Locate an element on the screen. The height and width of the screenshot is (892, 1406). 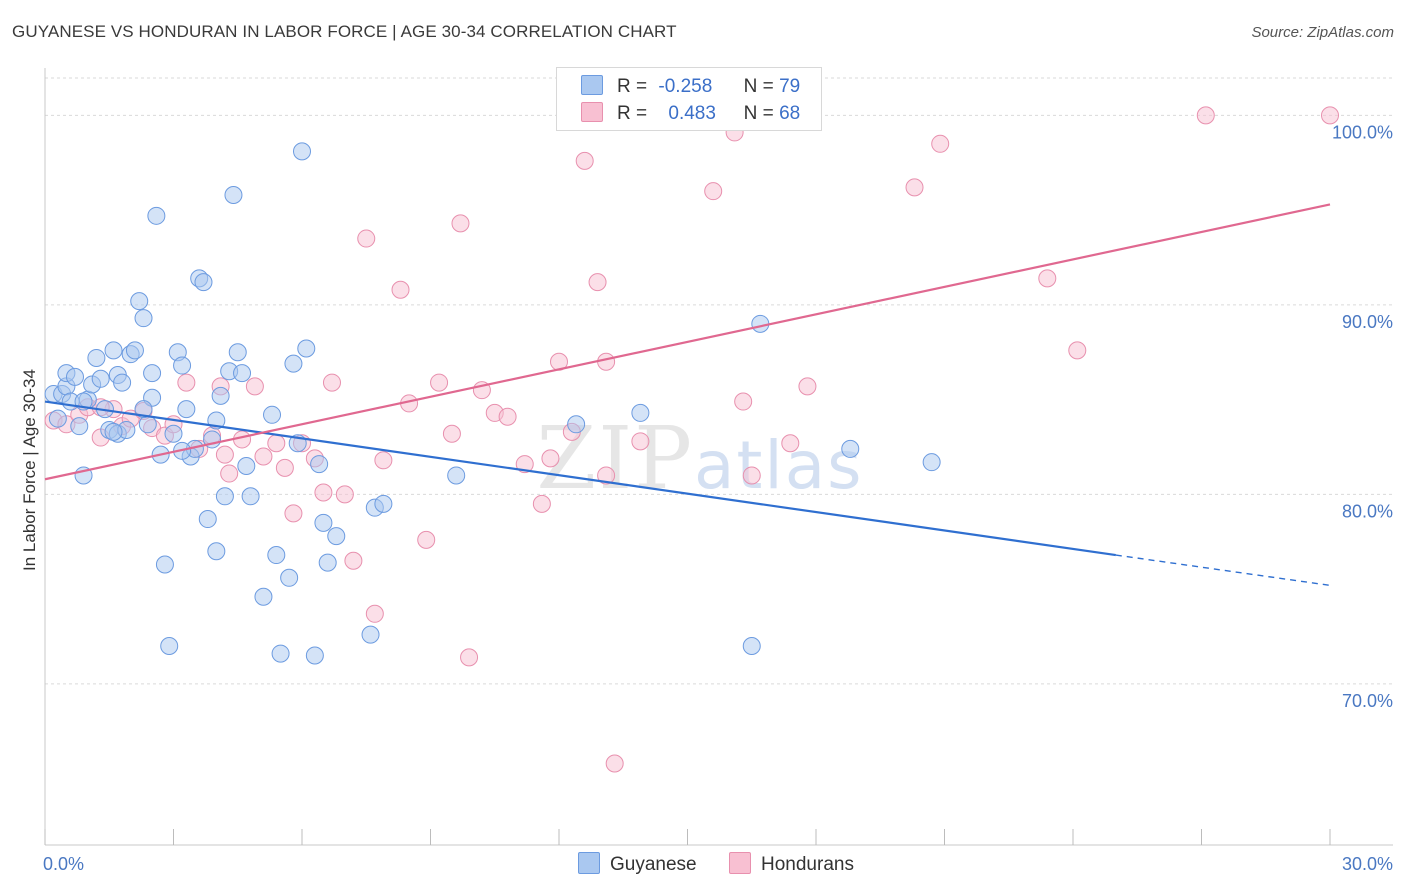
x-tick-label: 0.0% is located at coordinates (63, 864).